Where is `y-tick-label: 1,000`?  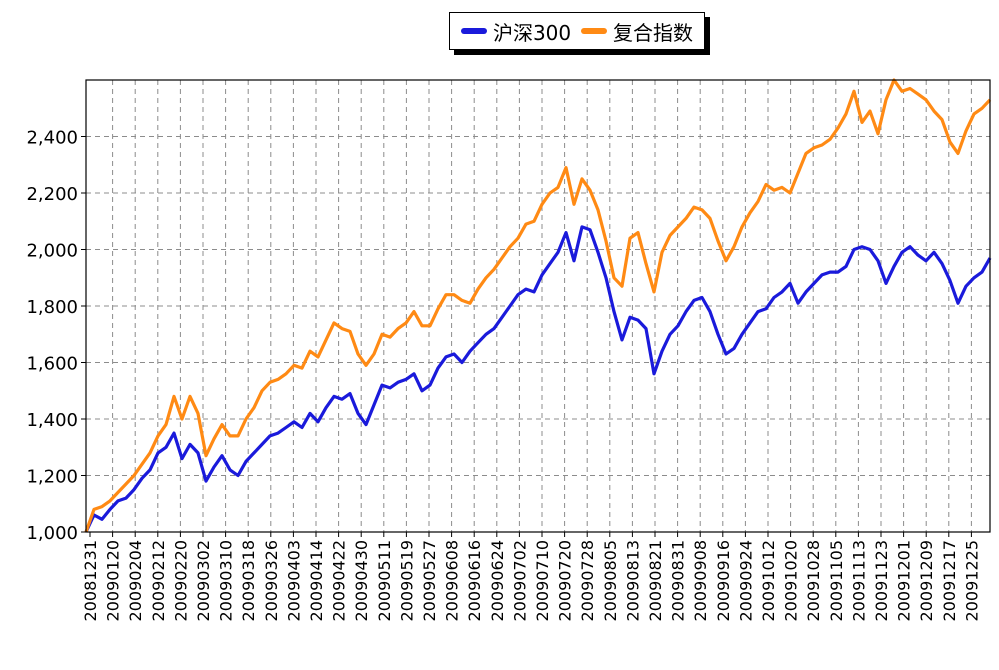
y-tick-label: 1,000 is located at coordinates (52, 533).